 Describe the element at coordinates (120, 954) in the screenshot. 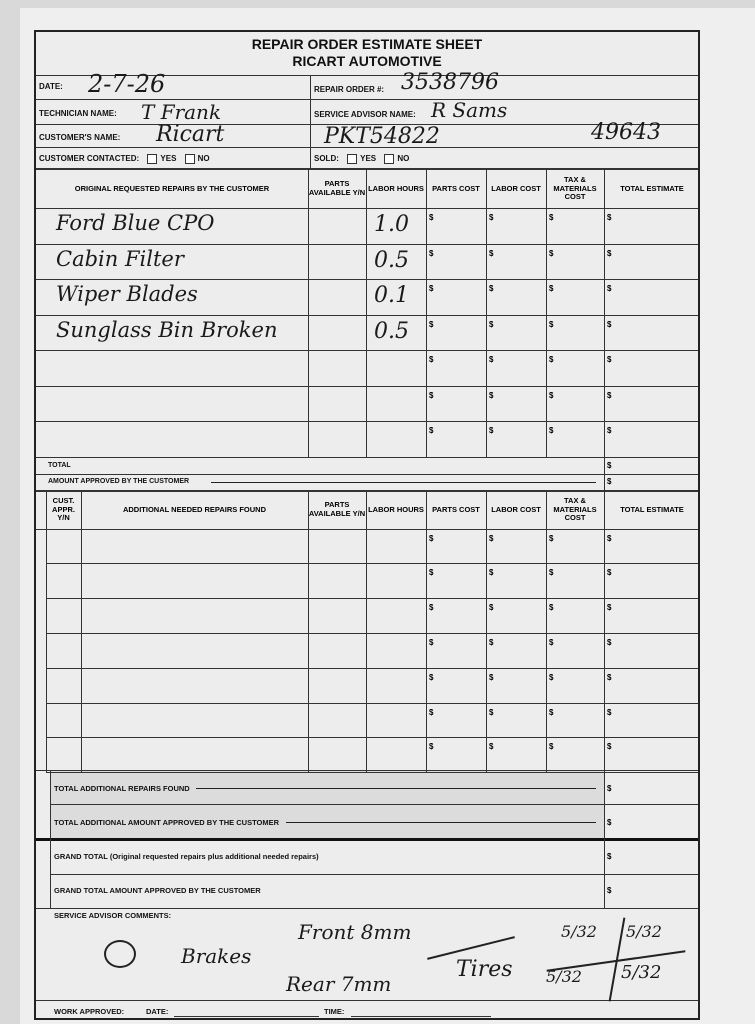

I see `scribble-mark` at that location.